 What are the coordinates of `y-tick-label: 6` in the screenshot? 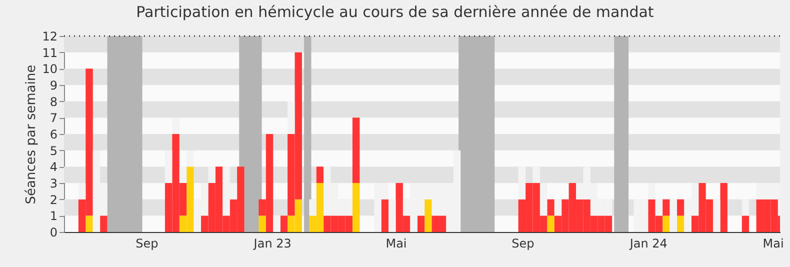 It's located at (54, 135).